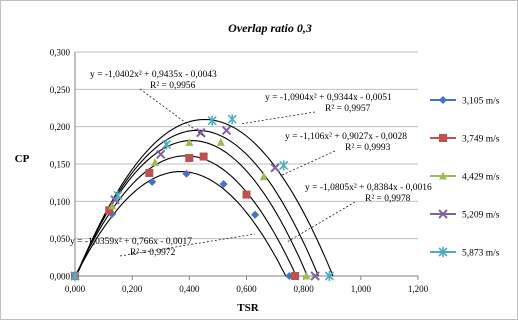  I want to click on x-tick-label: 1,200, so click(418, 289).